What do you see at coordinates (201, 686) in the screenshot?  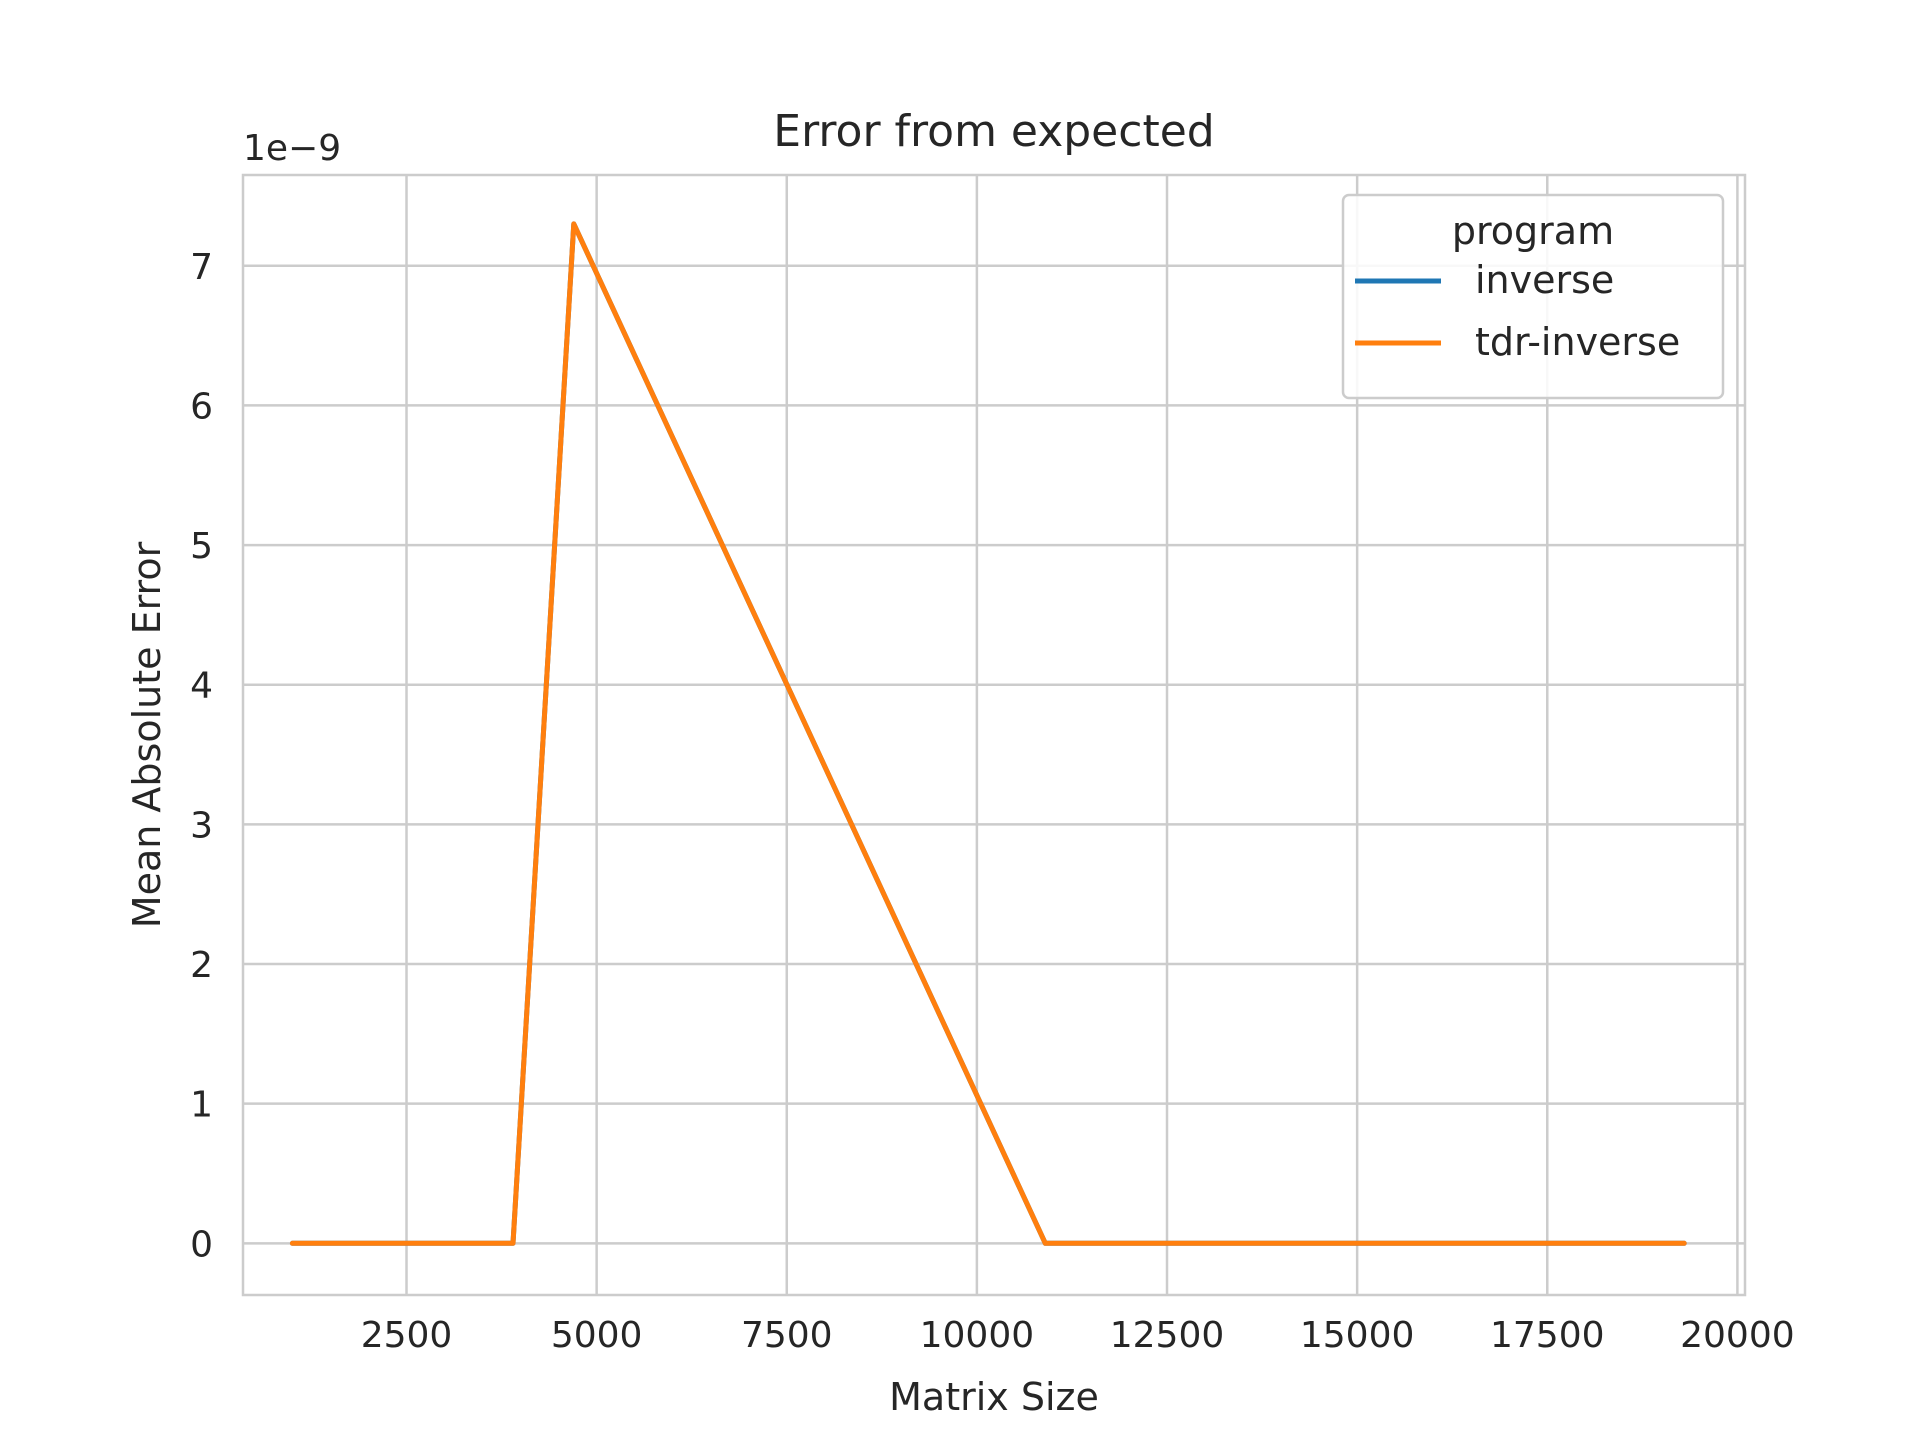 I see `y-tick-label: 4` at bounding box center [201, 686].